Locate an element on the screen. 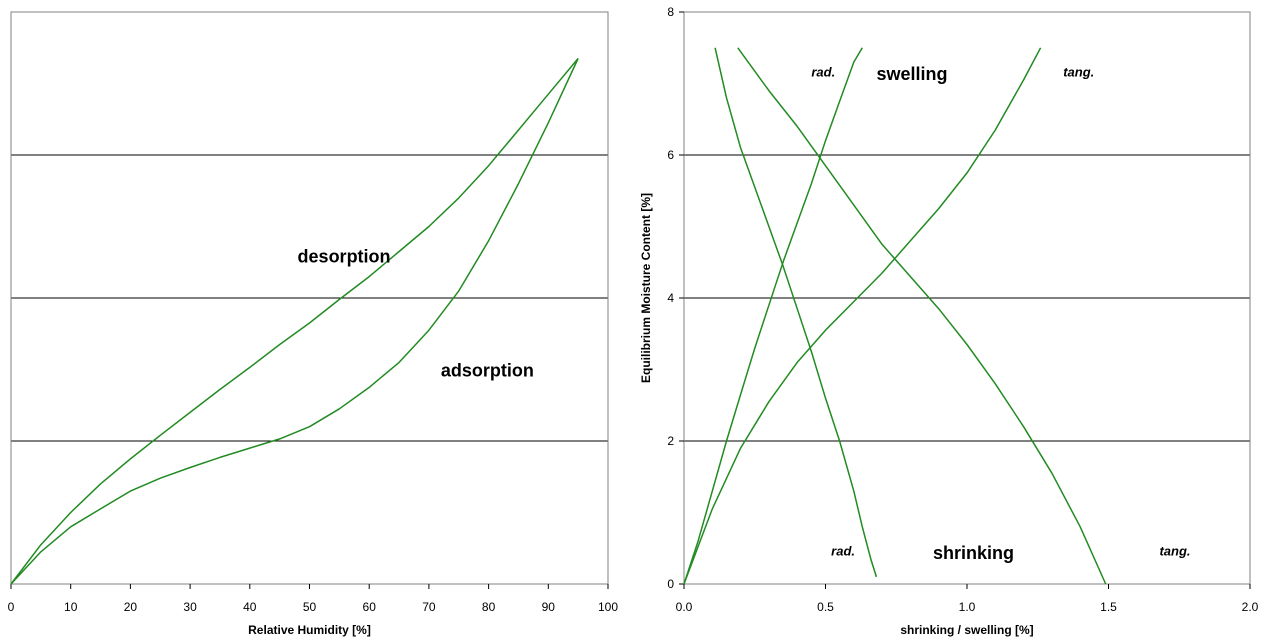 The width and height of the screenshot is (1277, 643). x-axis-title: shrinking / swelling [%] is located at coordinates (966, 630).